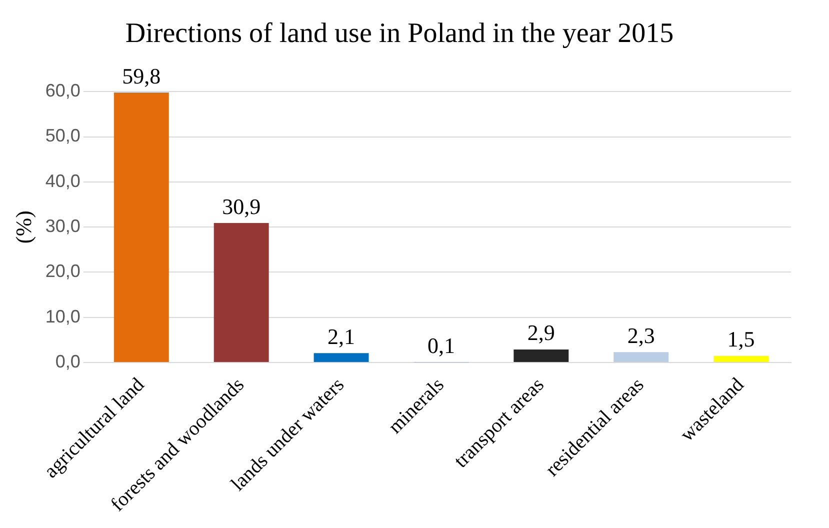  What do you see at coordinates (62, 136) in the screenshot?
I see `y-tick-label: 50,0` at bounding box center [62, 136].